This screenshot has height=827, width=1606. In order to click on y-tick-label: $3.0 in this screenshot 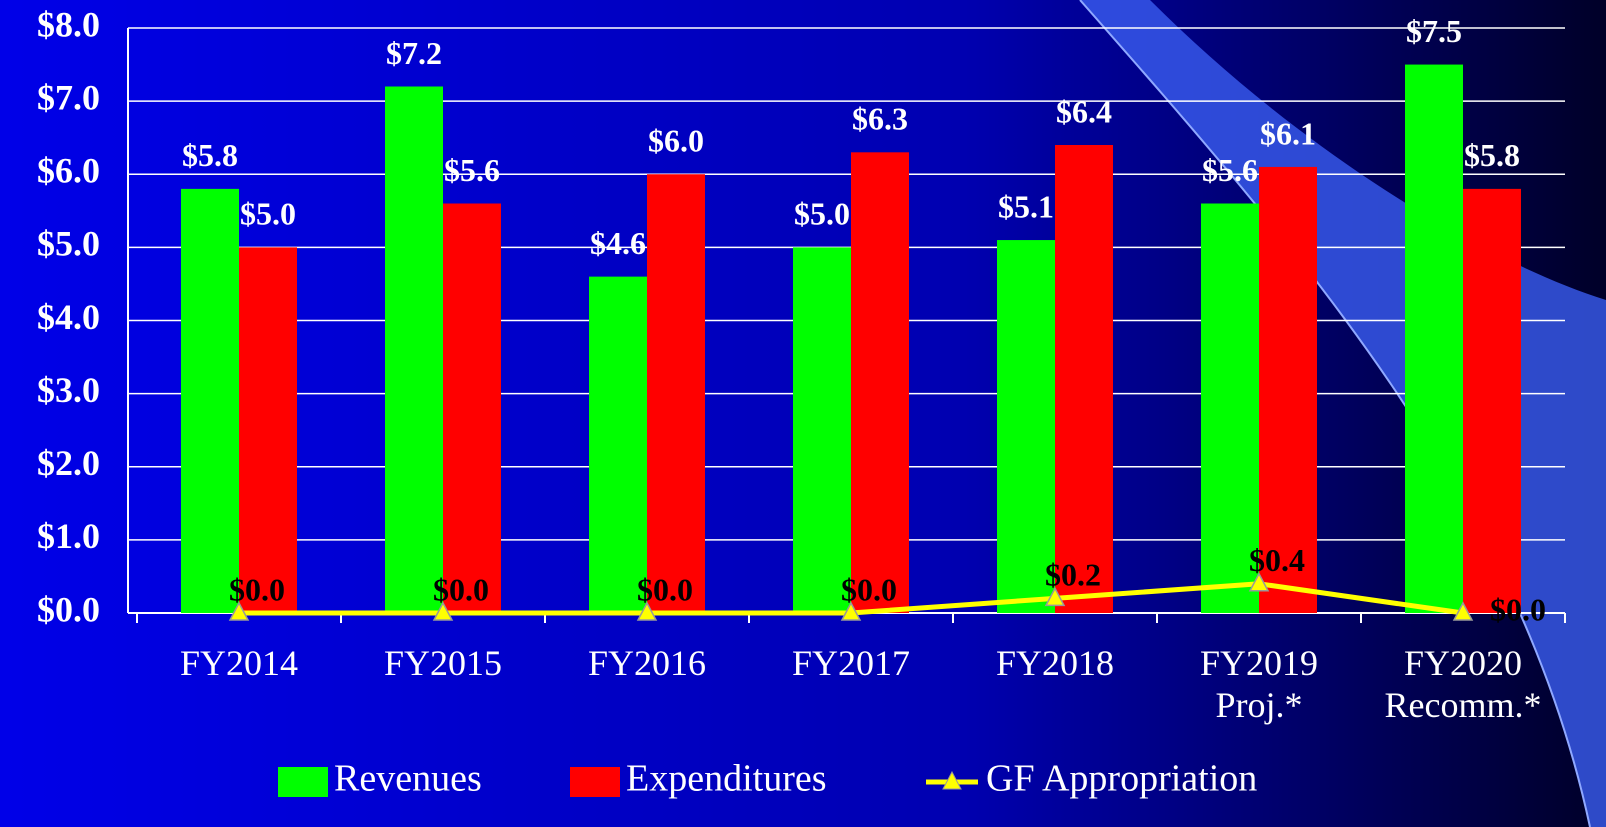, I will do `click(68, 390)`.